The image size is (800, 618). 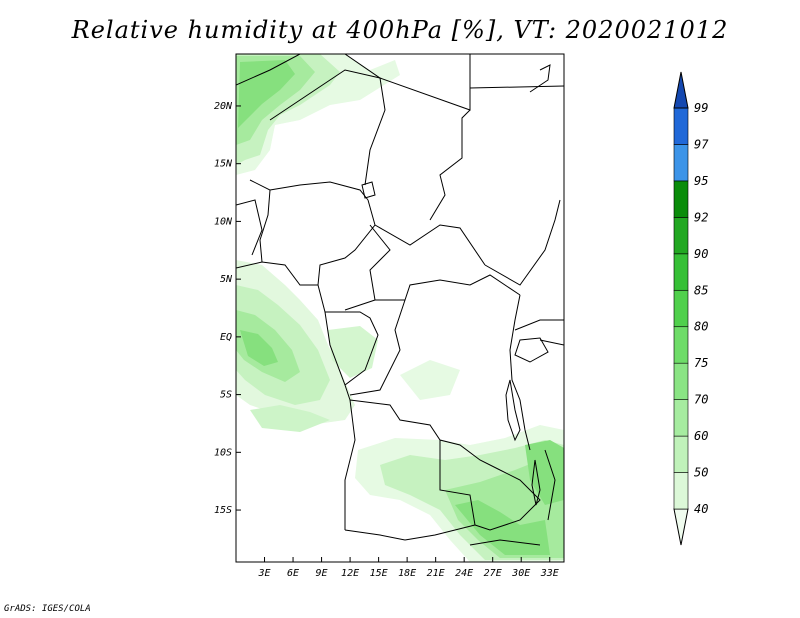 I want to click on border-gabon-congo, so click(x=352, y=348).